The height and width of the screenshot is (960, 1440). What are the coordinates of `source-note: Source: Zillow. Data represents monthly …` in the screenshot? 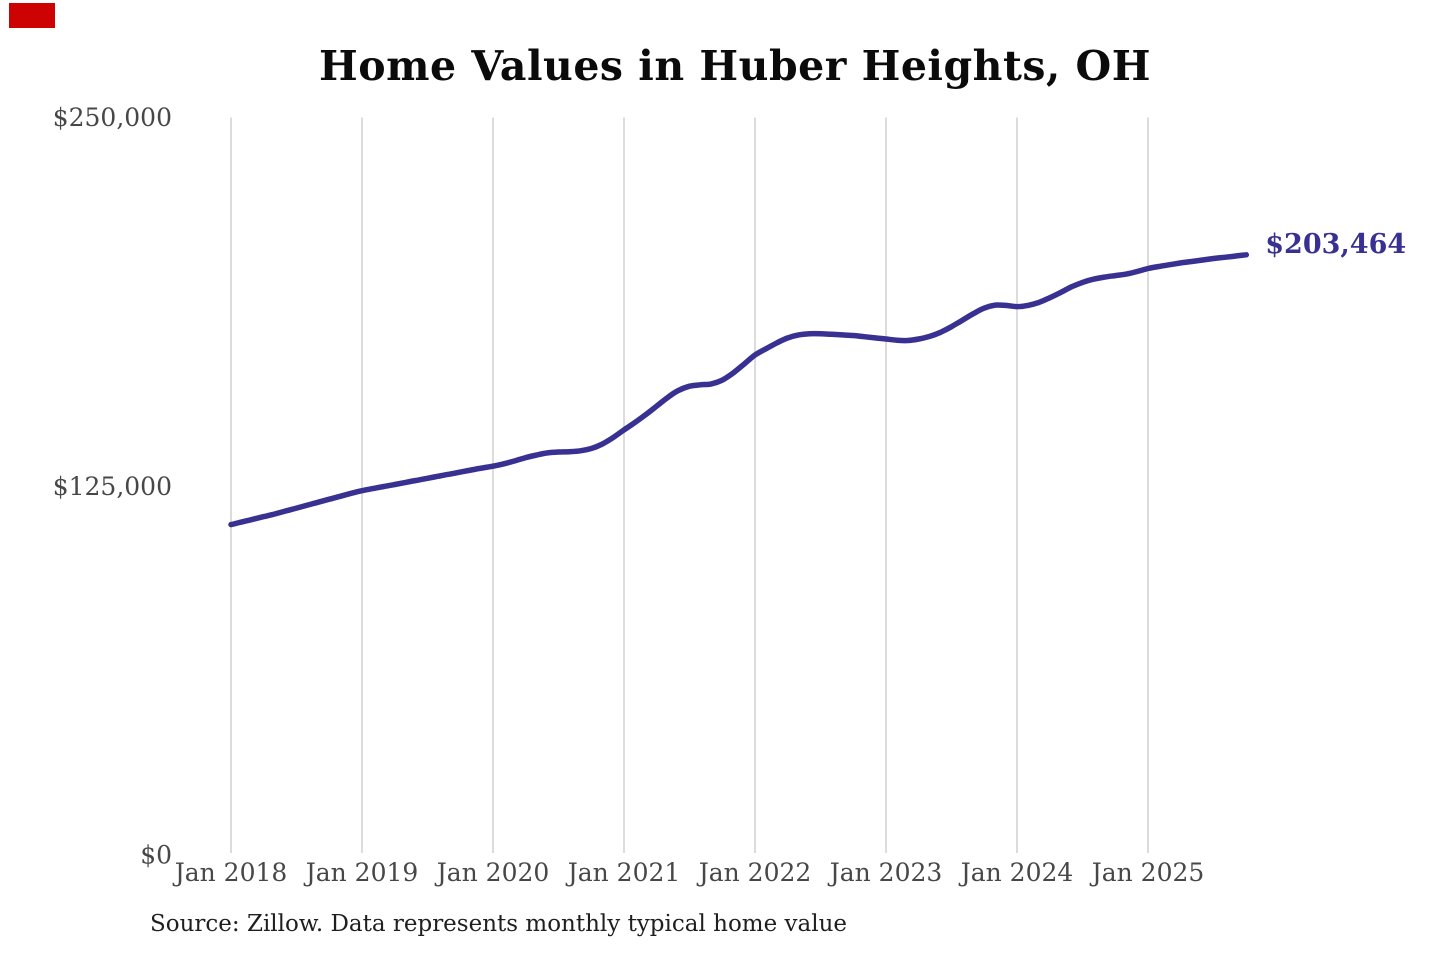 It's located at (499, 924).